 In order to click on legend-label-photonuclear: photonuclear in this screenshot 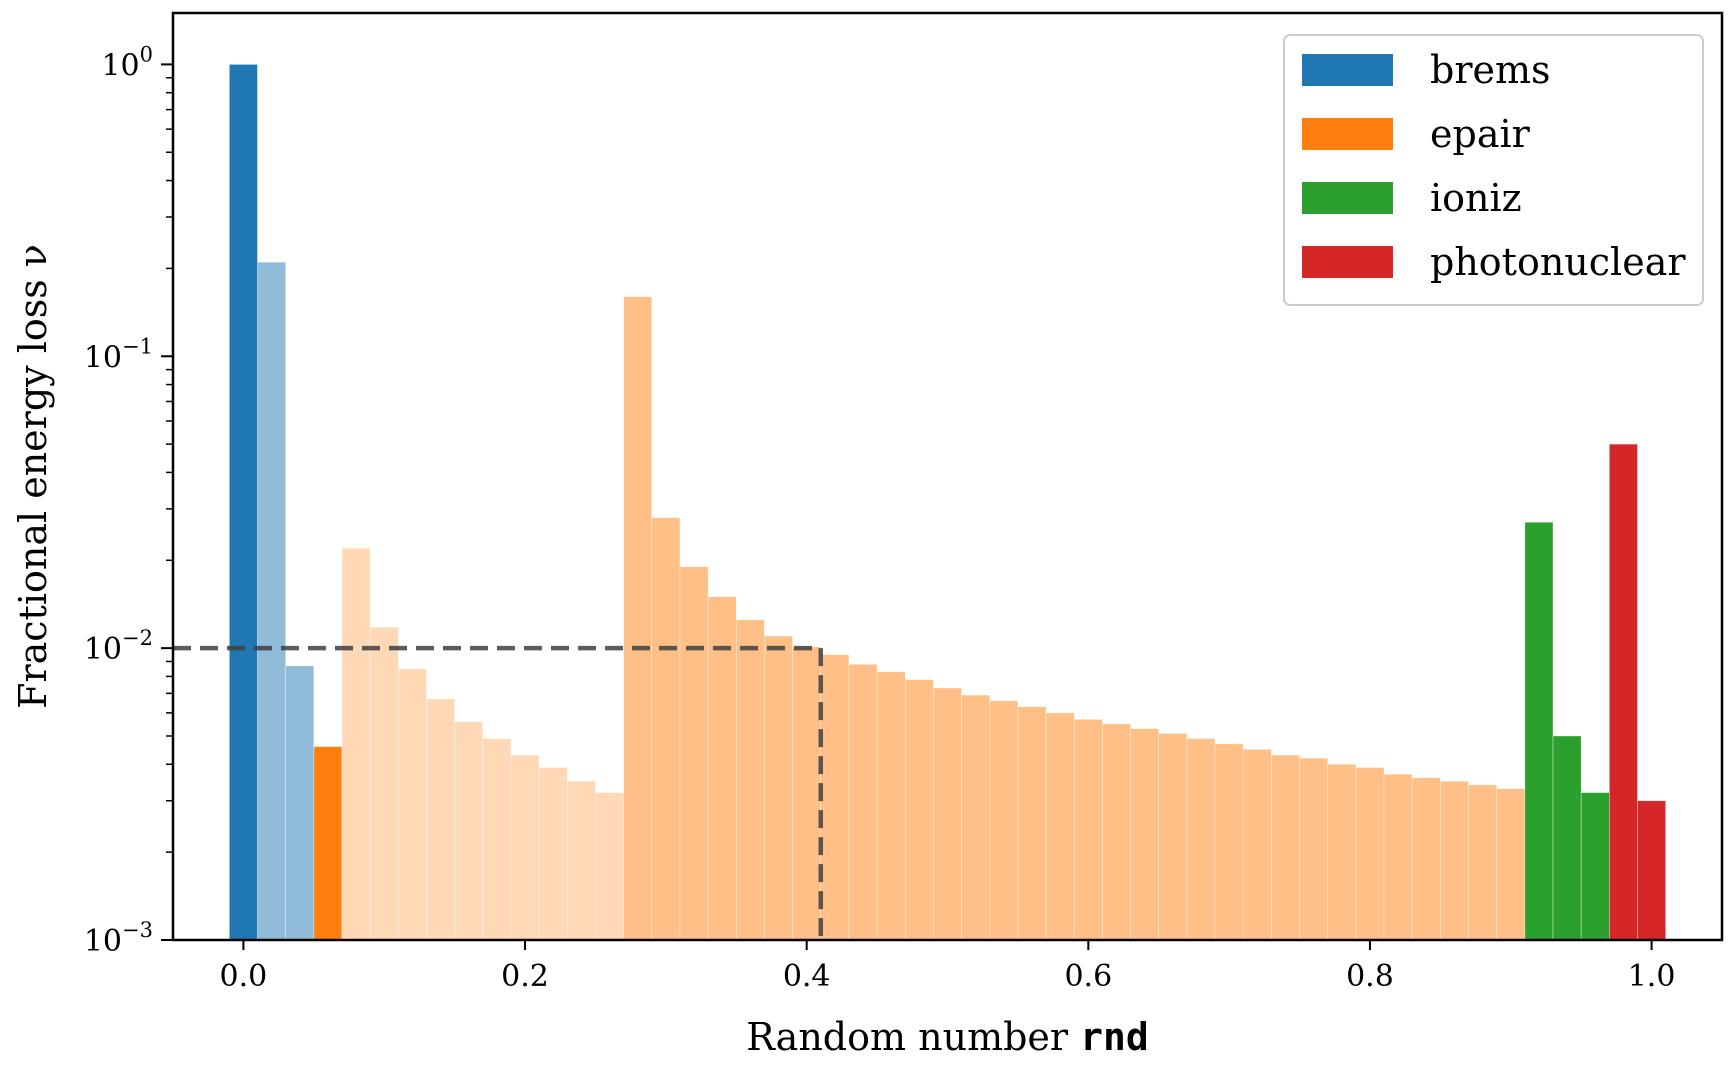, I will do `click(1558, 262)`.